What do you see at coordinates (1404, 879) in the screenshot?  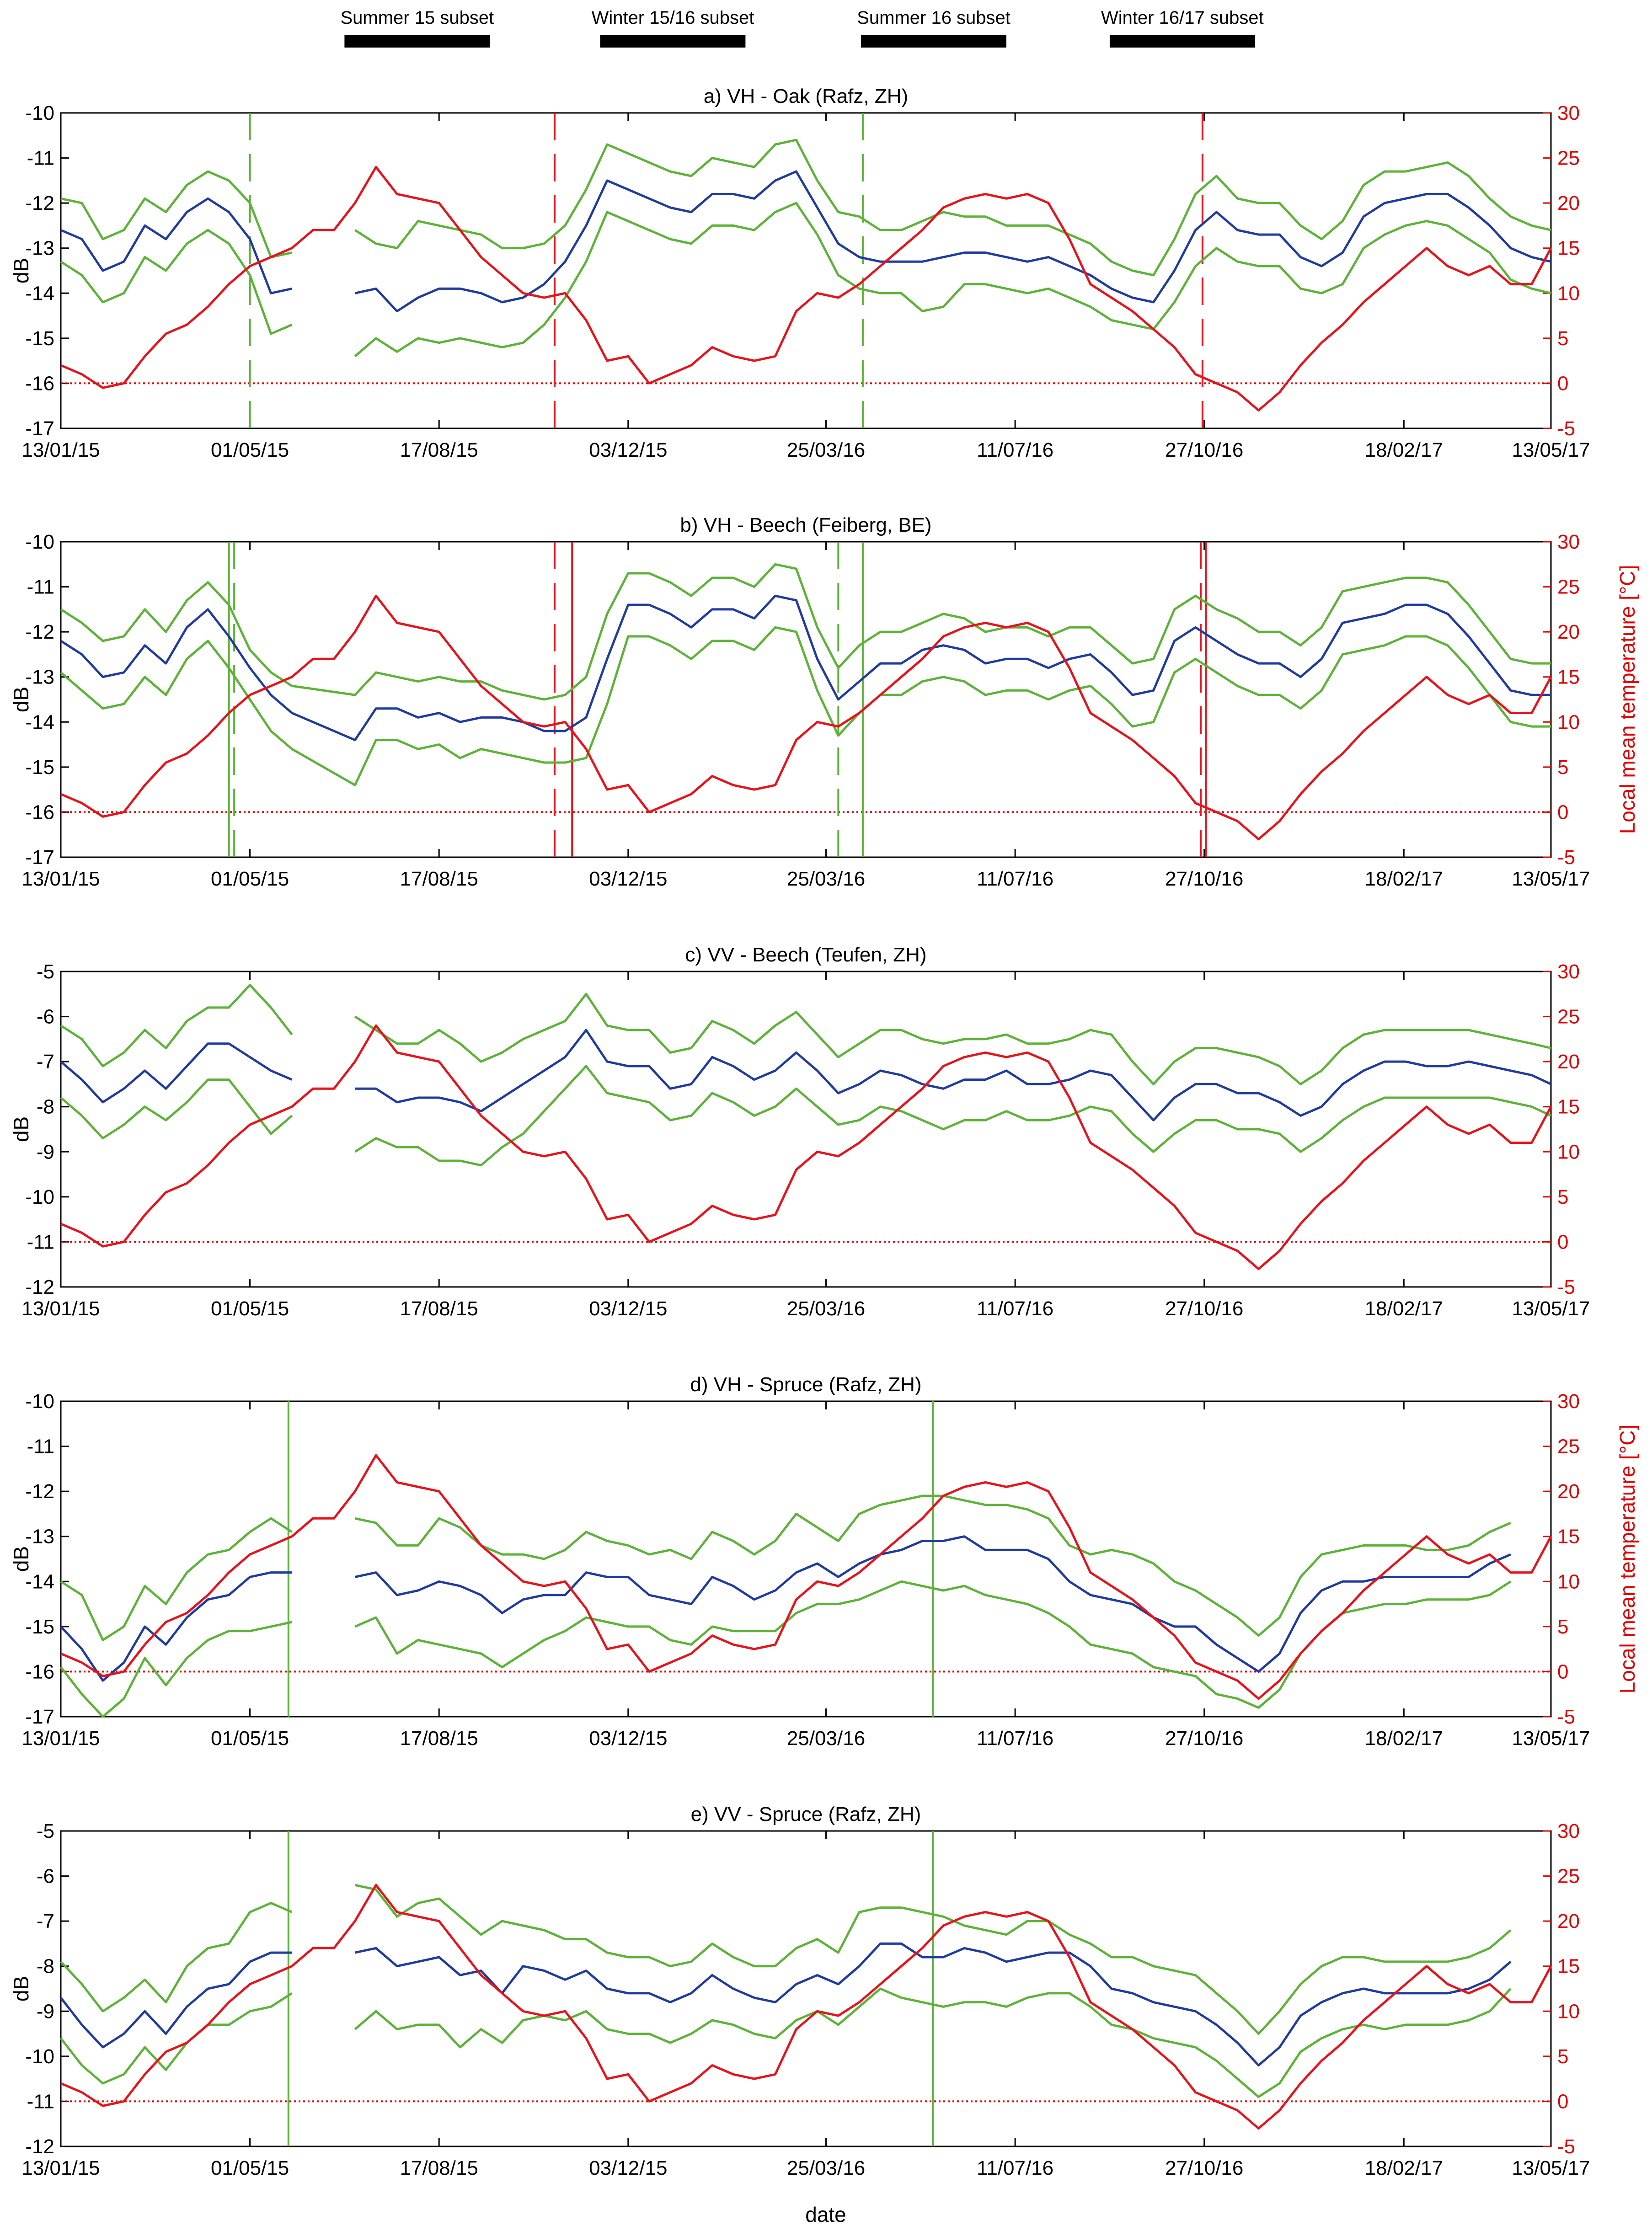 I see `x-tick-label: 18/02/17` at bounding box center [1404, 879].